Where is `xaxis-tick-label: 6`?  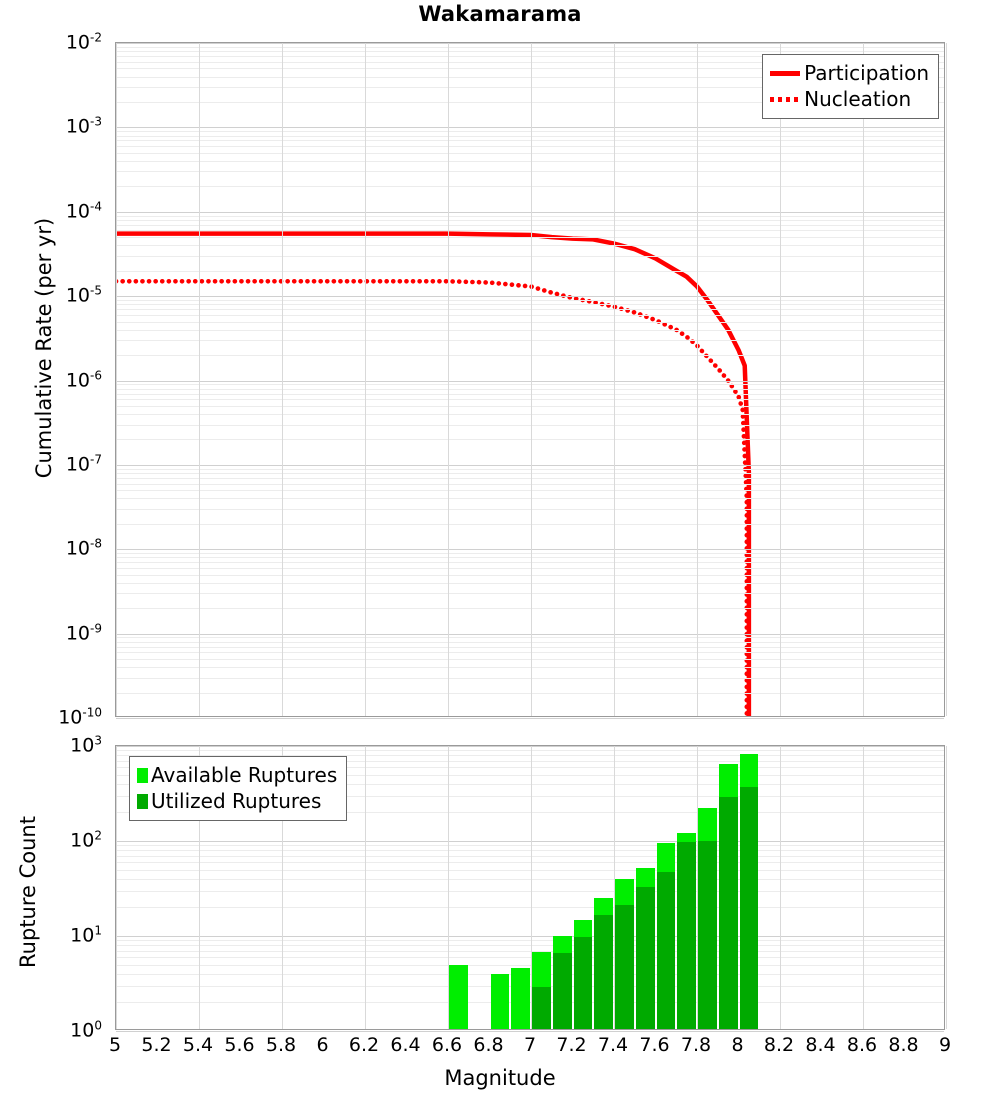
xaxis-tick-label: 6 is located at coordinates (322, 1045).